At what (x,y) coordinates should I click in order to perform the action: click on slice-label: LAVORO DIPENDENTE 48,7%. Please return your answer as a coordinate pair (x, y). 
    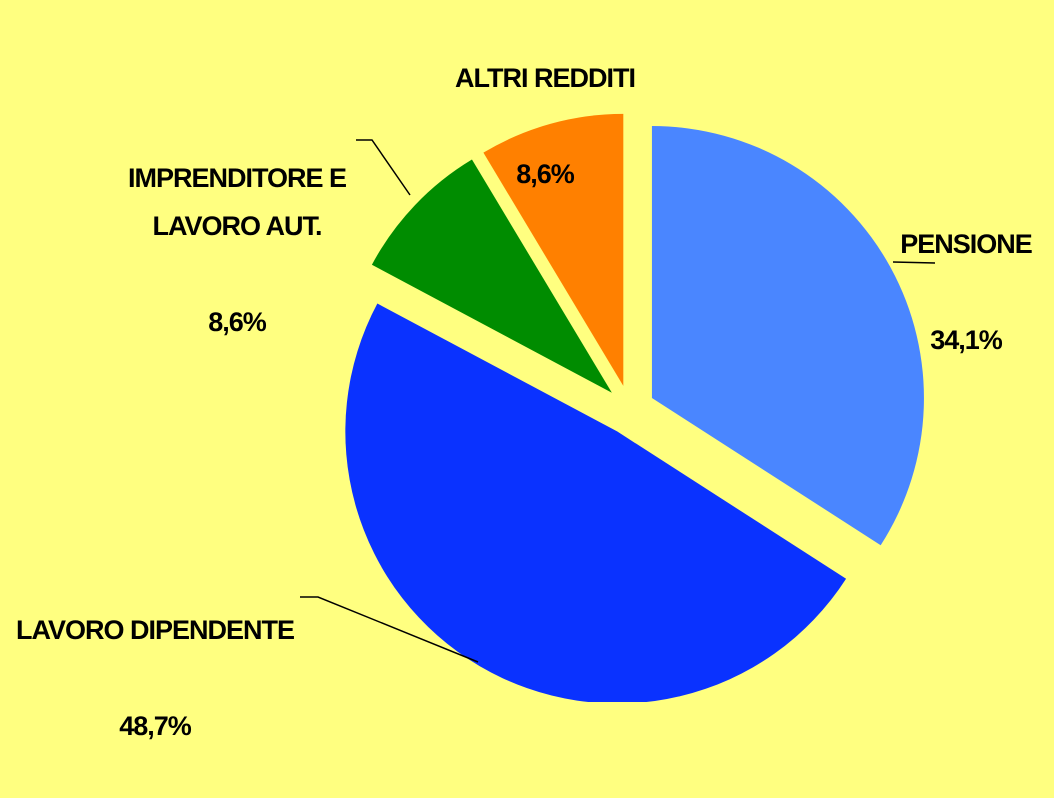
    Looking at the image, I should click on (155, 678).